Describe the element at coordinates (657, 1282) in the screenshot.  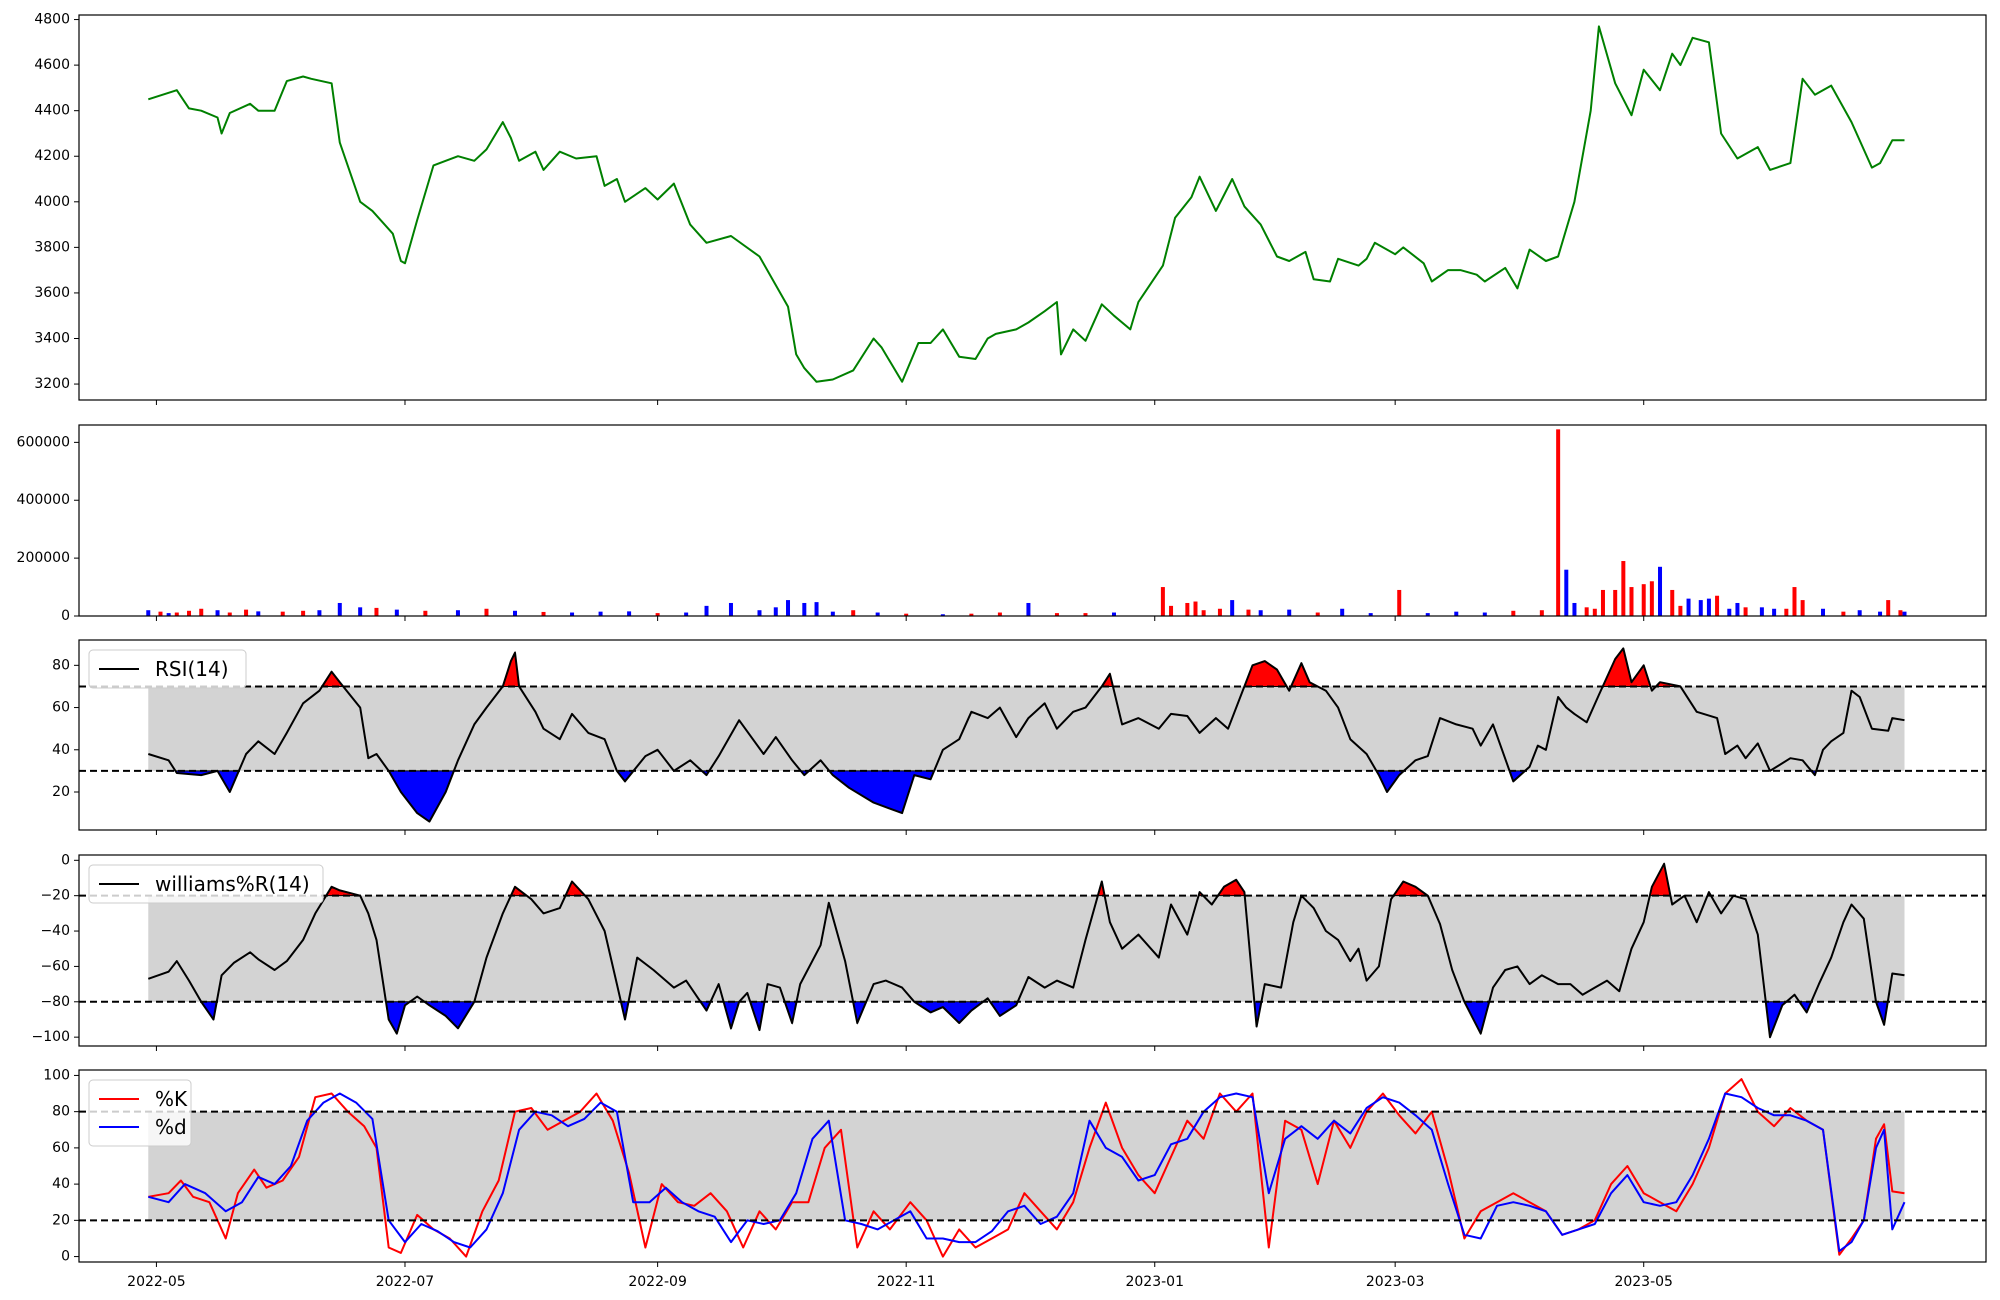
I see `x-tick-label: 2022-09` at that location.